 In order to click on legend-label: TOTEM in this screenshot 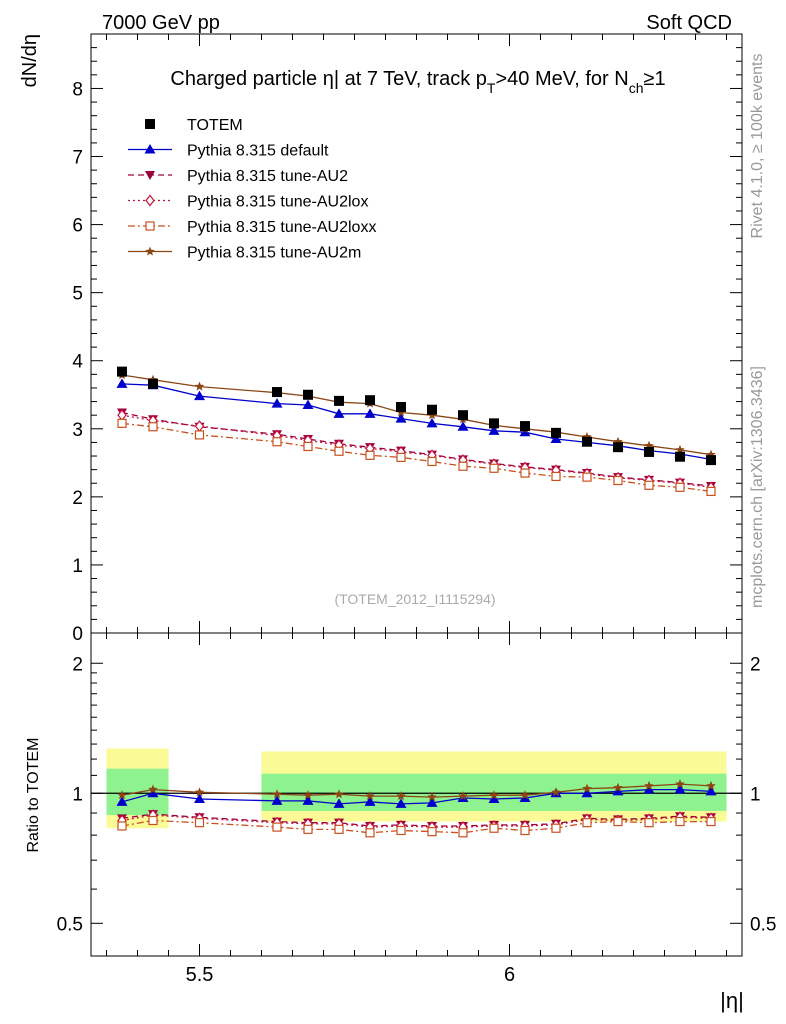, I will do `click(215, 125)`.